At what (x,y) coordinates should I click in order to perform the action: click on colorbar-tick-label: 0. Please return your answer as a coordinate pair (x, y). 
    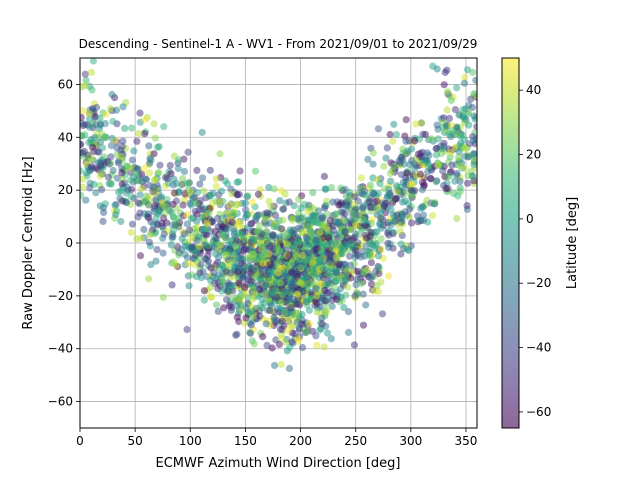
    Looking at the image, I should click on (530, 219).